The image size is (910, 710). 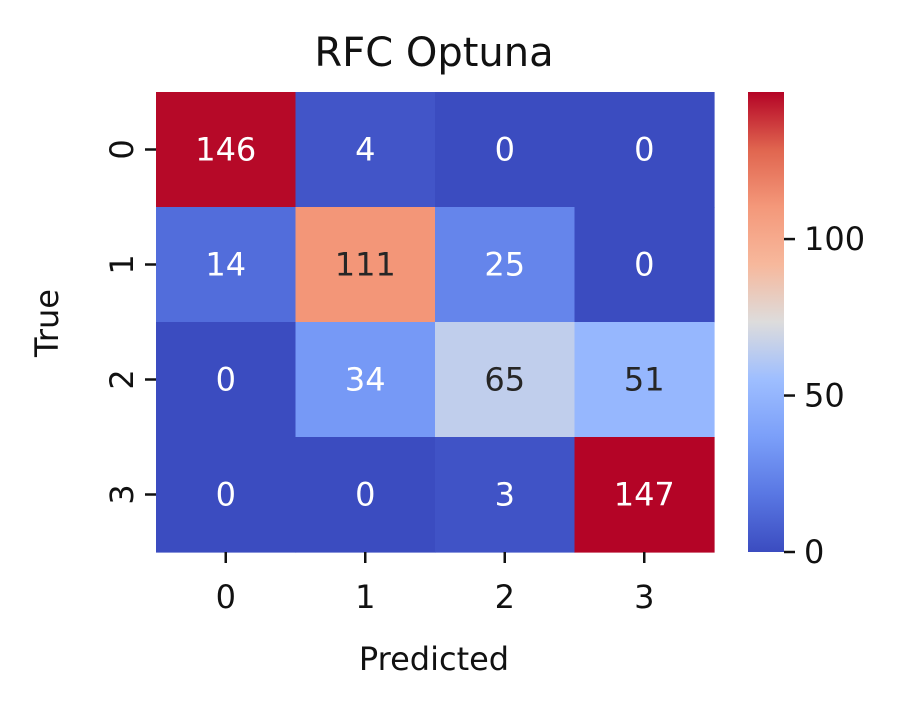 What do you see at coordinates (435, 584) in the screenshot?
I see `x-axis-ticks: 0 1 2 3` at bounding box center [435, 584].